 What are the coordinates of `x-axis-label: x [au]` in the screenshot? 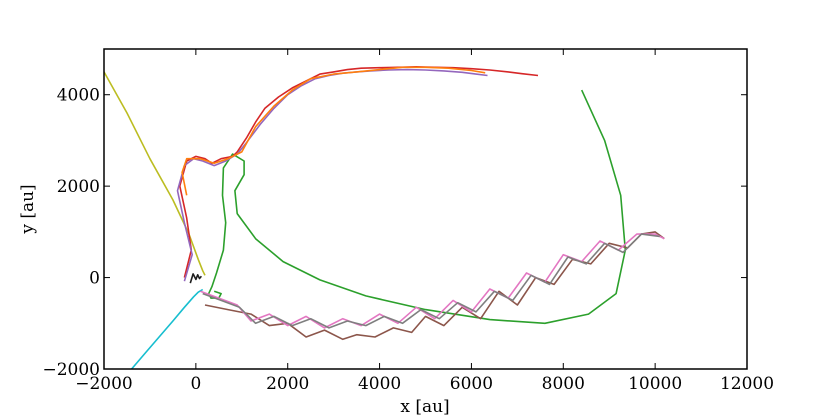 It's located at (424, 406).